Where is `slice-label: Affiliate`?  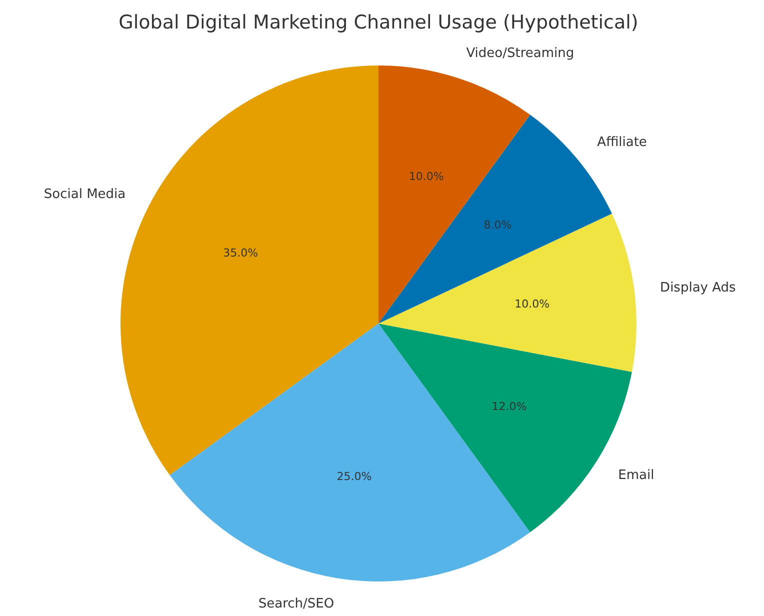 slice-label: Affiliate is located at coordinates (622, 142).